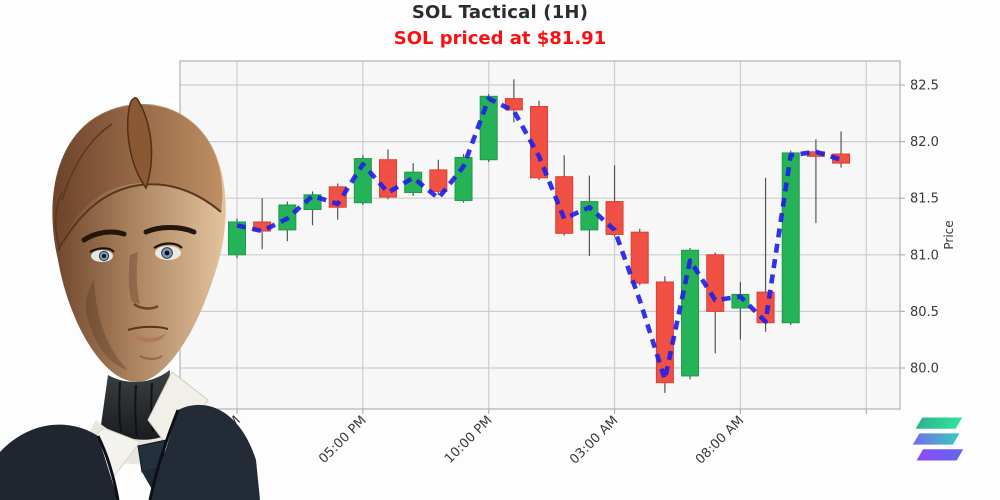 This screenshot has height=500, width=1000. What do you see at coordinates (924, 312) in the screenshot?
I see `y-tick-label: 80.5` at bounding box center [924, 312].